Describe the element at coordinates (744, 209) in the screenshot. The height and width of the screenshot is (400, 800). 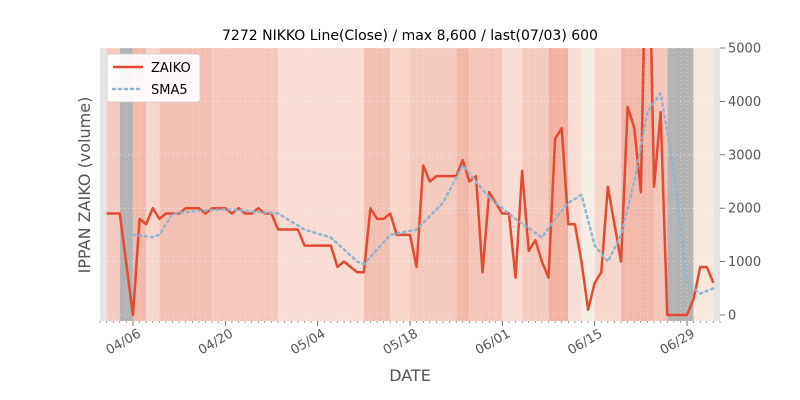
I see `y-tick-label-2: 2000` at that location.